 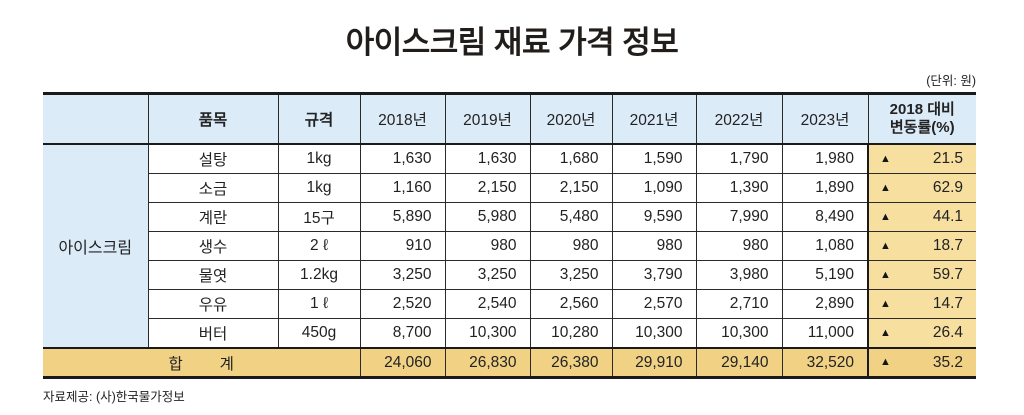 What do you see at coordinates (571, 362) in the screenshot?
I see `total-price-cell: 26,380` at bounding box center [571, 362].